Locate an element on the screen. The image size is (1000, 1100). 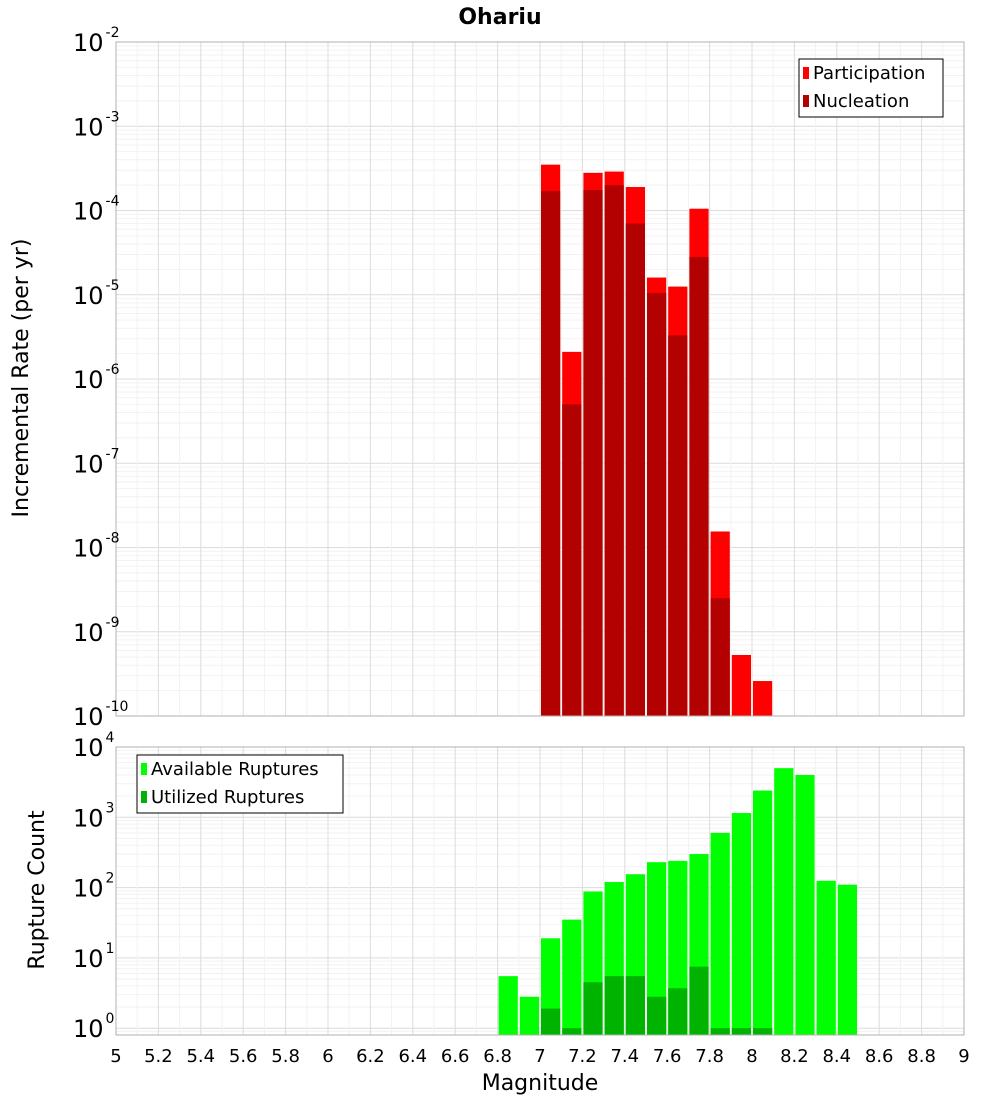
x-tick-label: 9 is located at coordinates (963, 1056).